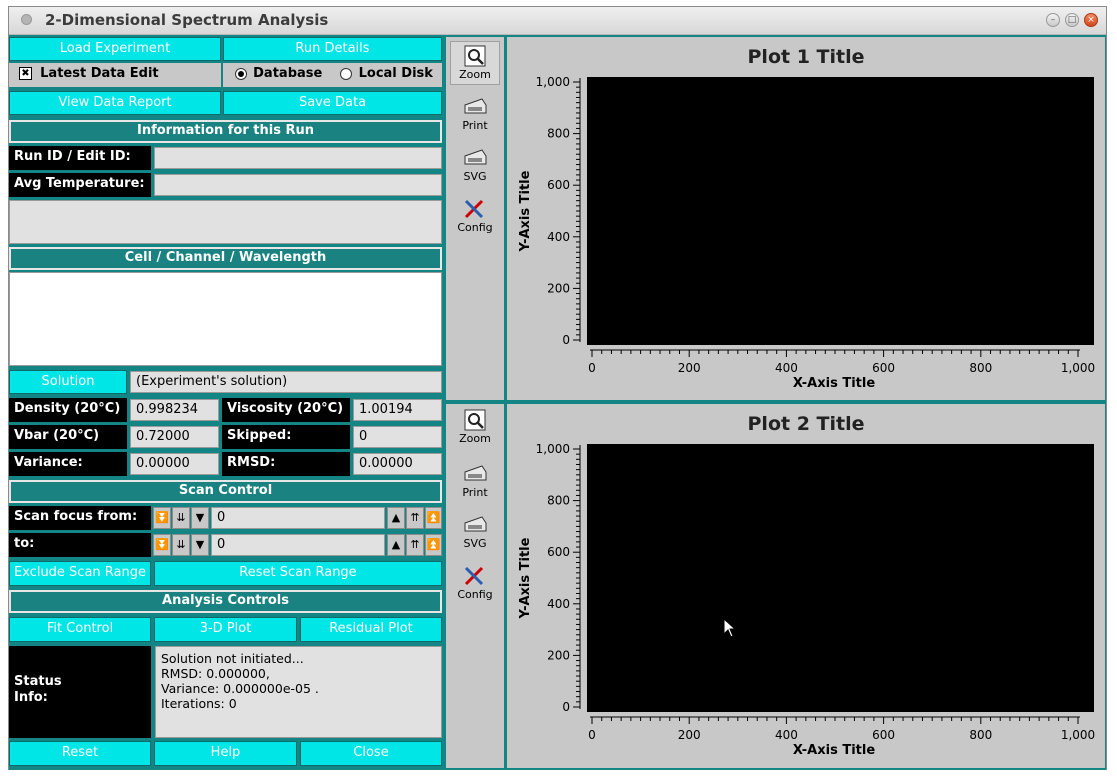 The height and width of the screenshot is (780, 1117). I want to click on cell-channel-wavelength-header: Cell / Channel / Wavelength, so click(225, 258).